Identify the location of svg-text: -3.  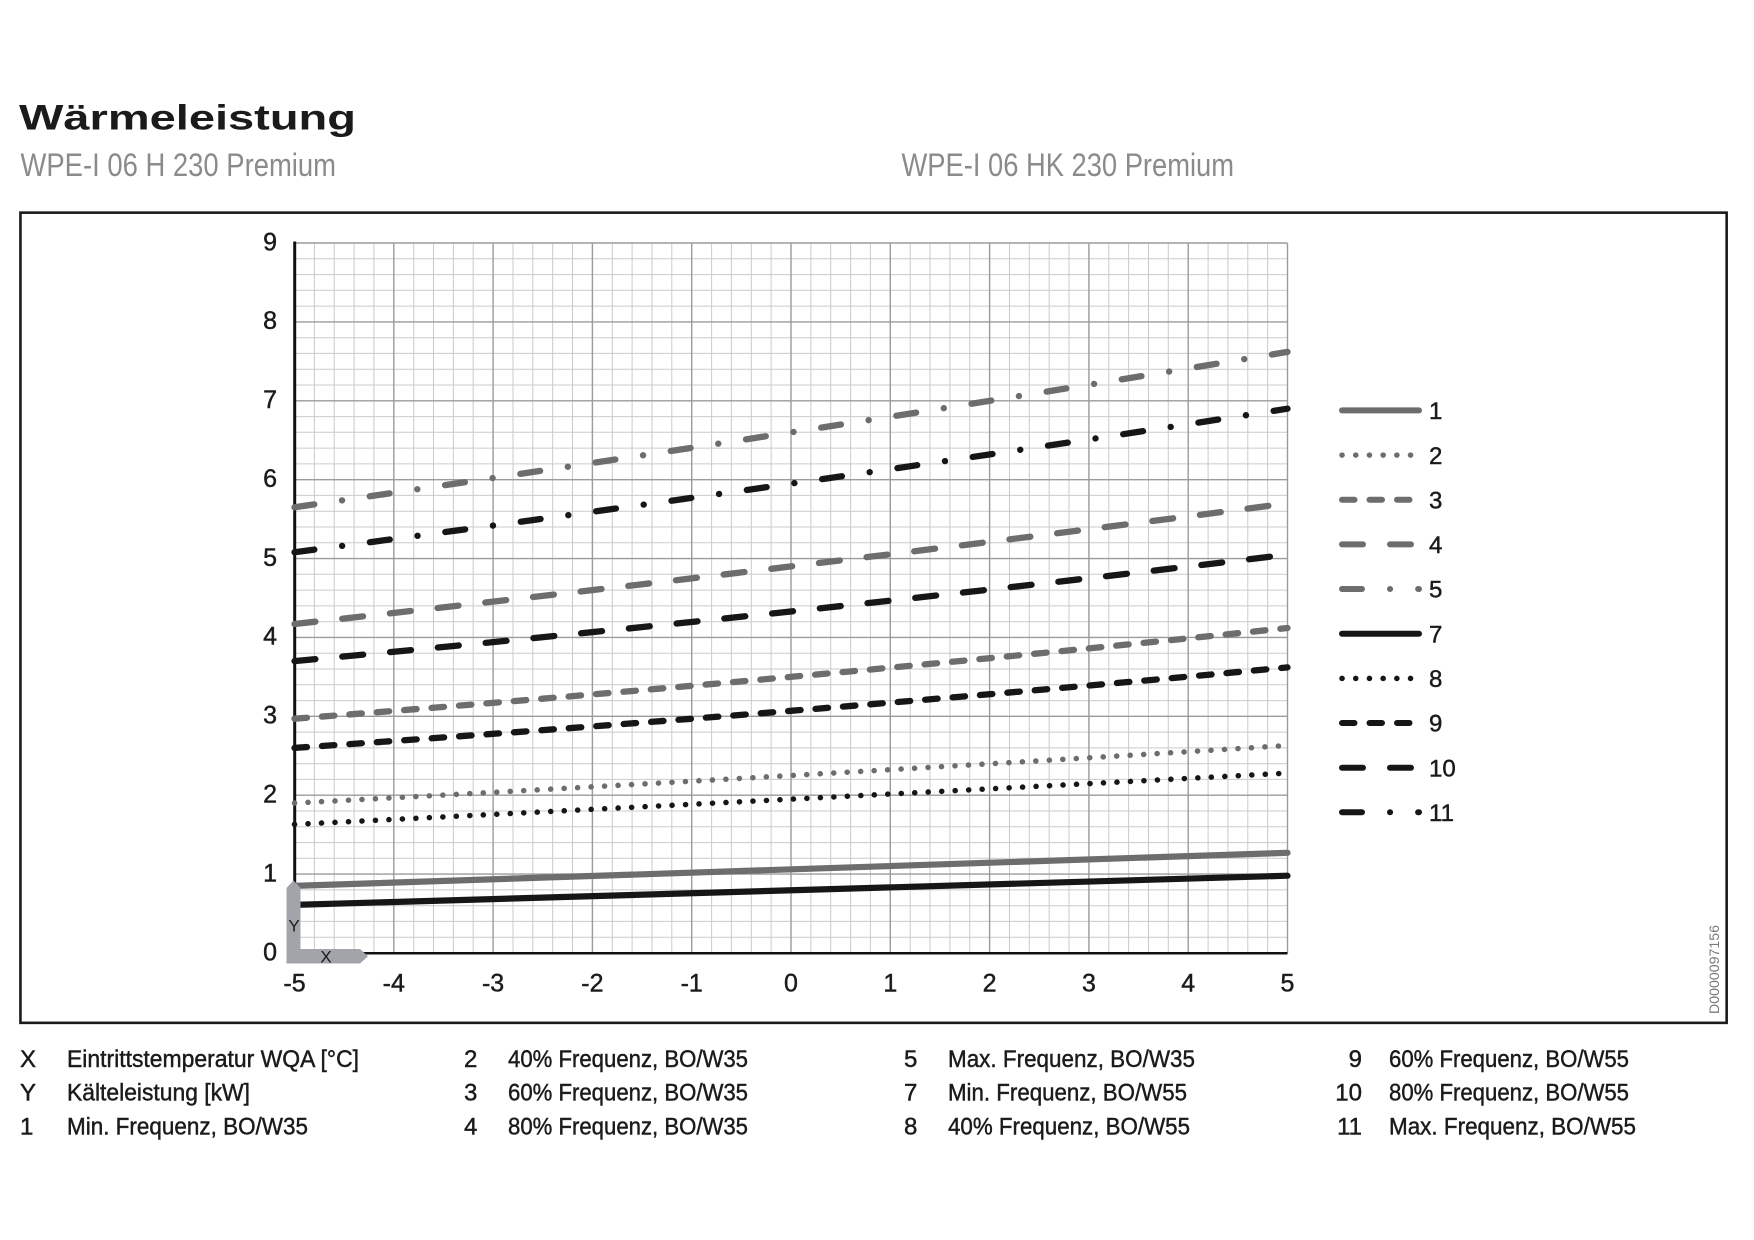
(493, 984).